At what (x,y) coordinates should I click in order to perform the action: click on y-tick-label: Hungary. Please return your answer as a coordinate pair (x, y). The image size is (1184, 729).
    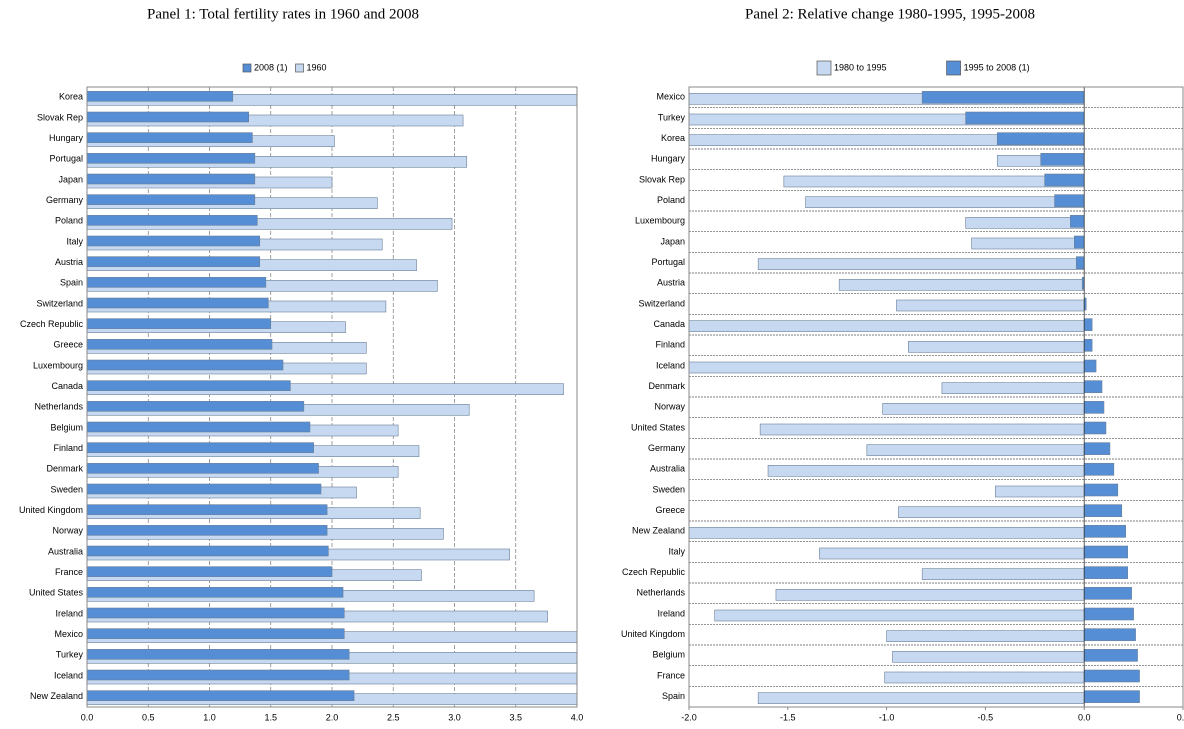
    Looking at the image, I should click on (668, 159).